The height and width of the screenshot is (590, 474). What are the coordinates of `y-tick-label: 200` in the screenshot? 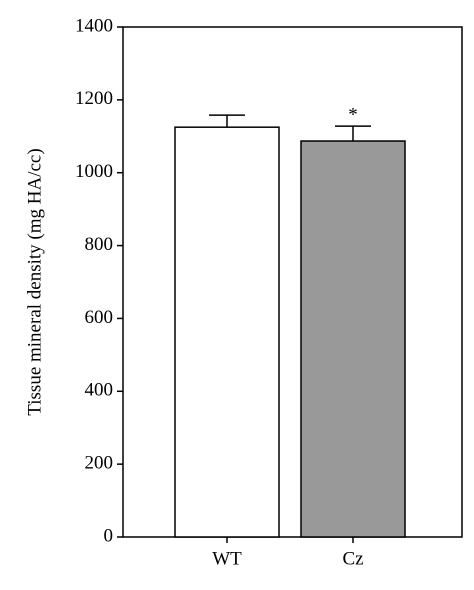 It's located at (99, 463).